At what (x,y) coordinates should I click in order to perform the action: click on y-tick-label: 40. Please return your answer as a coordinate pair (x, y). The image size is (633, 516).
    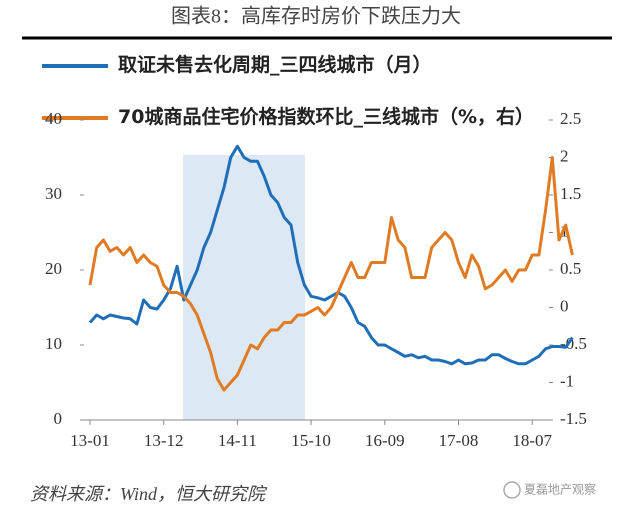
    Looking at the image, I should click on (53, 118).